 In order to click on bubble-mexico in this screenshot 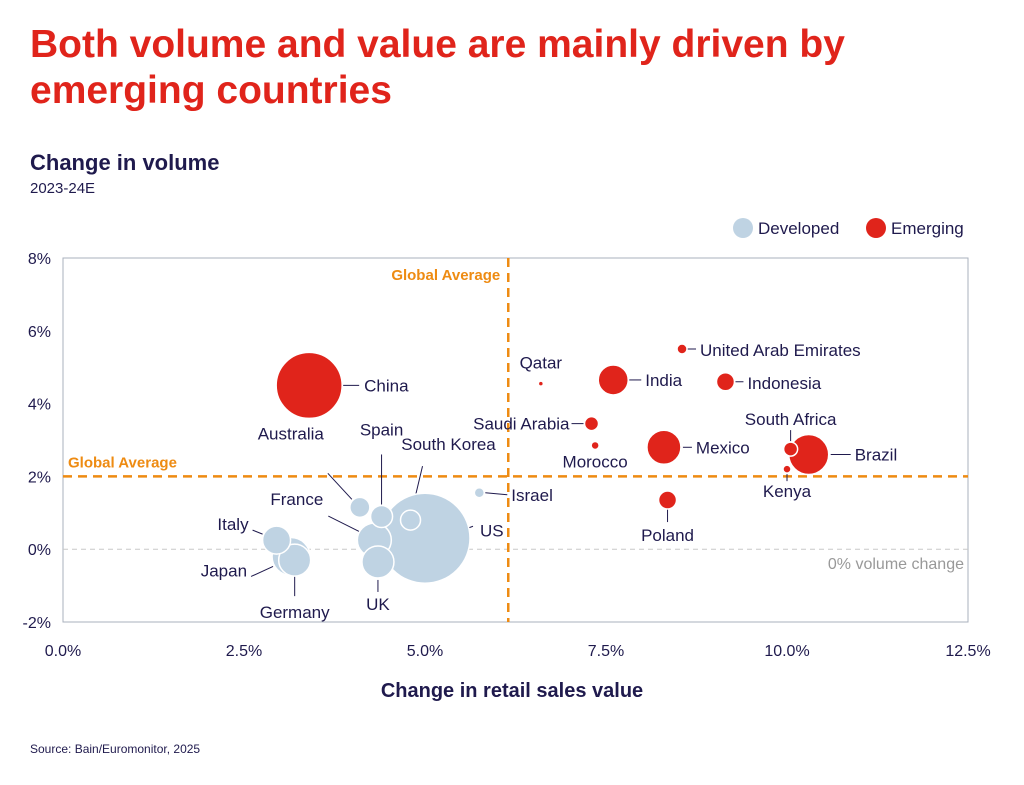, I will do `click(664, 447)`.